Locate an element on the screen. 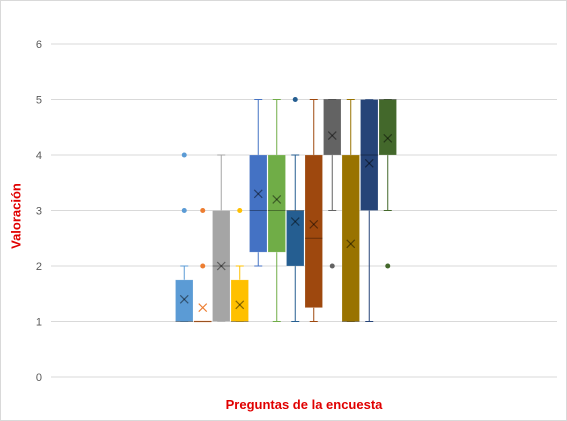  y-tick-label: 2 is located at coordinates (39, 267).